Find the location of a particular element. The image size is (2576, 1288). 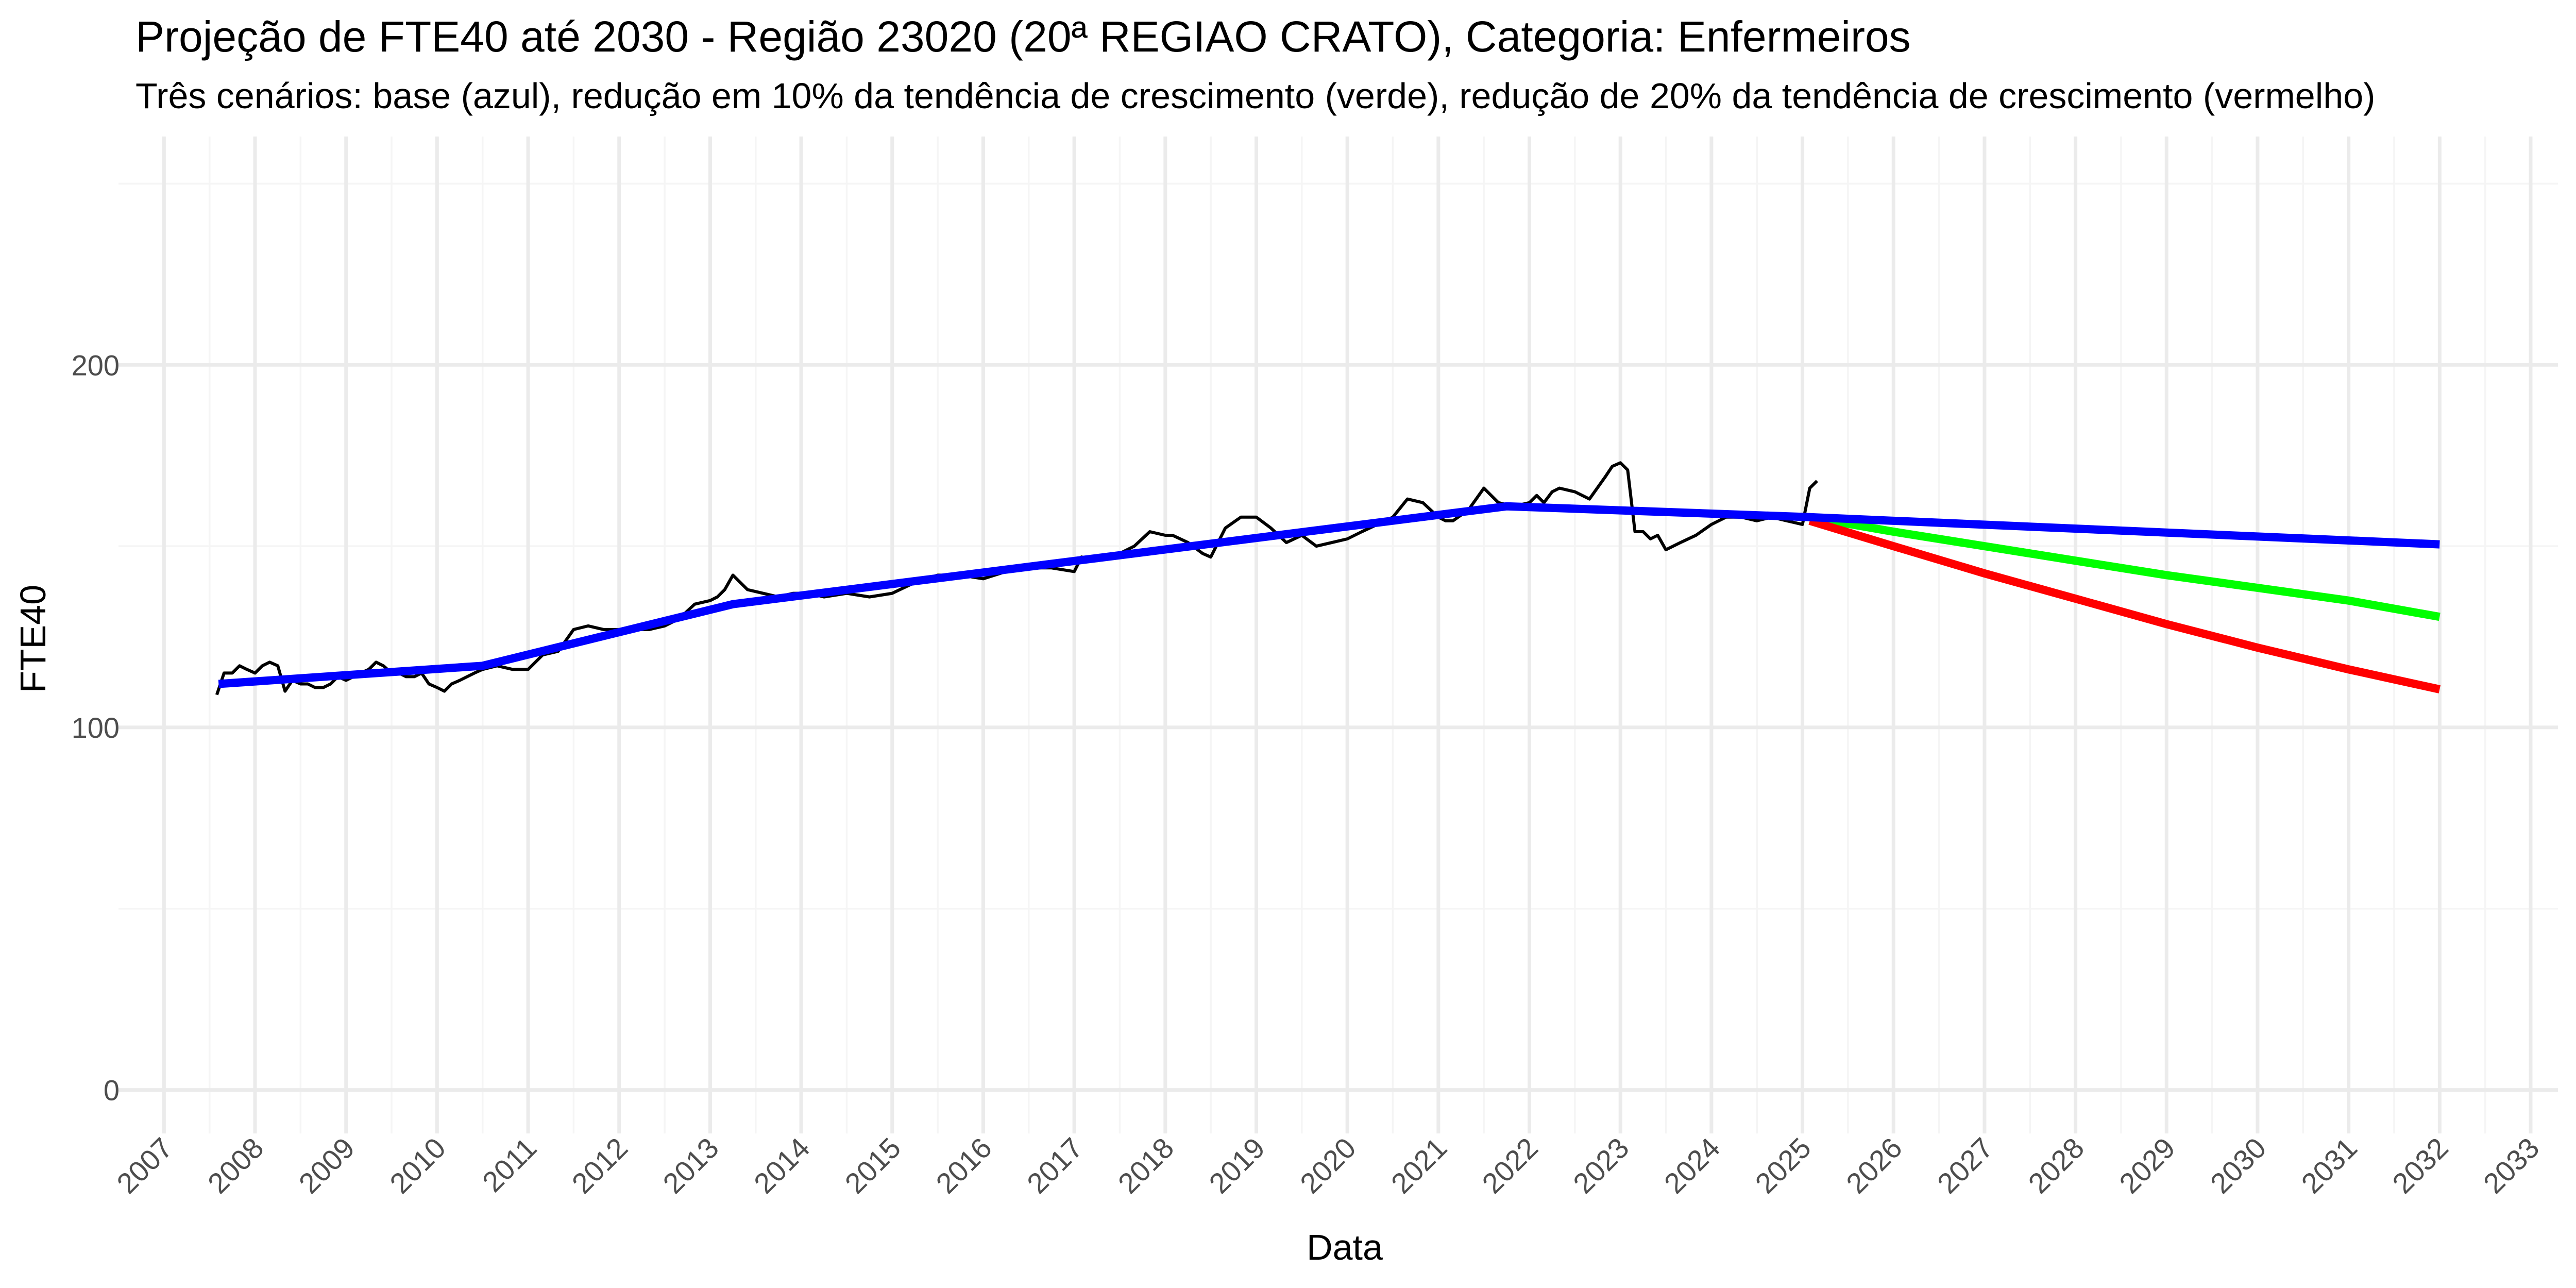

x-tick-label: 2013 is located at coordinates (690, 1165).